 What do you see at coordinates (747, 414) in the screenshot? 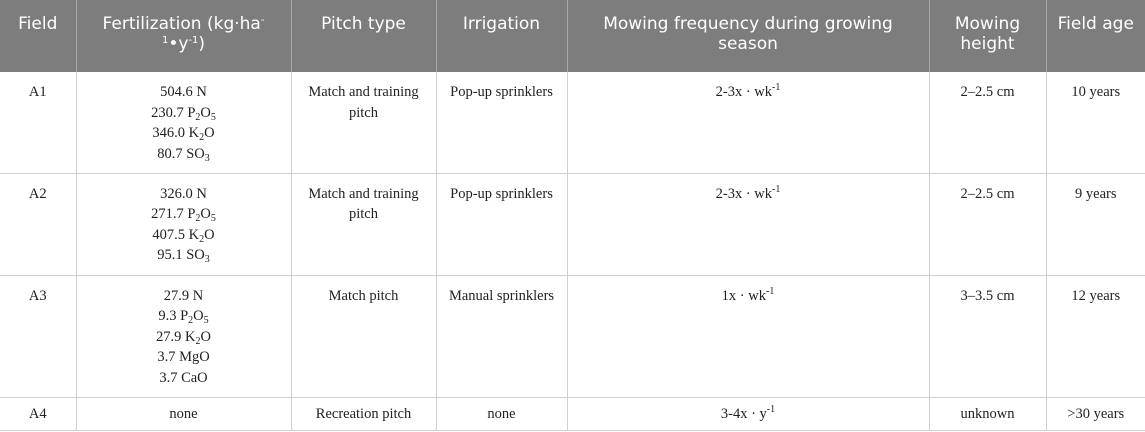
I see `cell-mowing-frequency: 3-4x · y-1` at bounding box center [747, 414].